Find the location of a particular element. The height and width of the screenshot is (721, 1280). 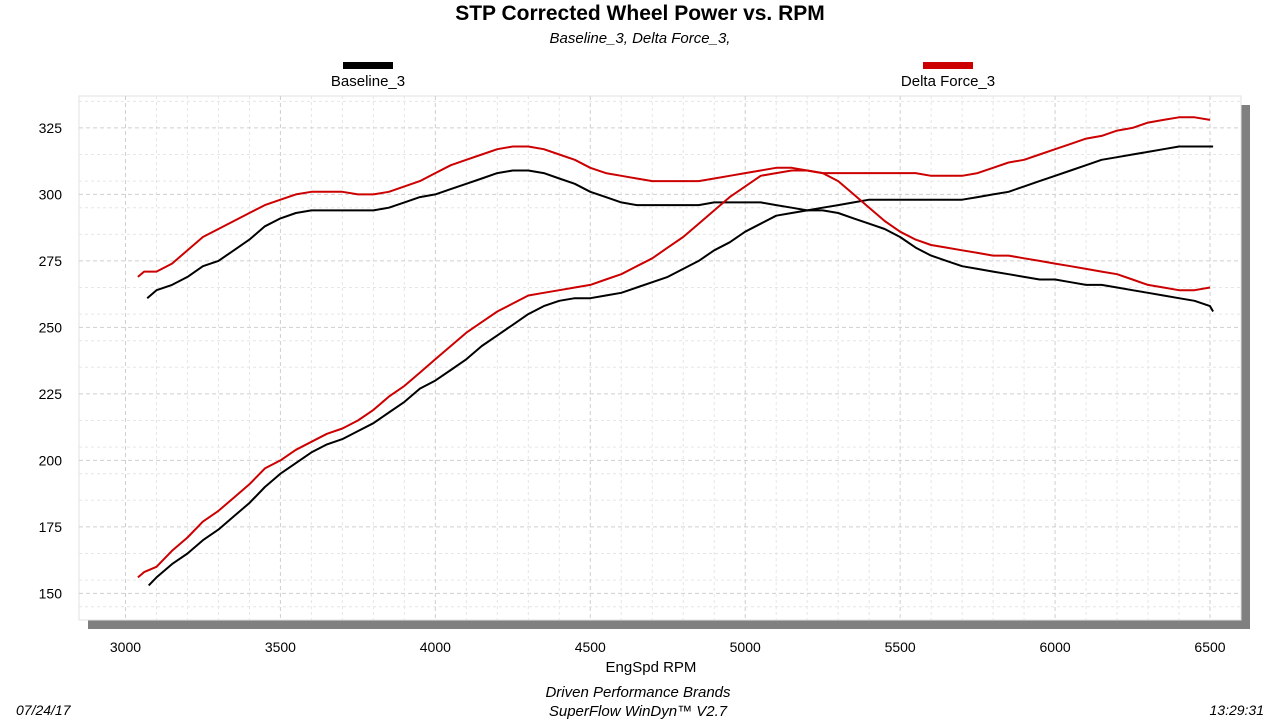

legend-item-baseline: Baseline_3 is located at coordinates (368, 76).